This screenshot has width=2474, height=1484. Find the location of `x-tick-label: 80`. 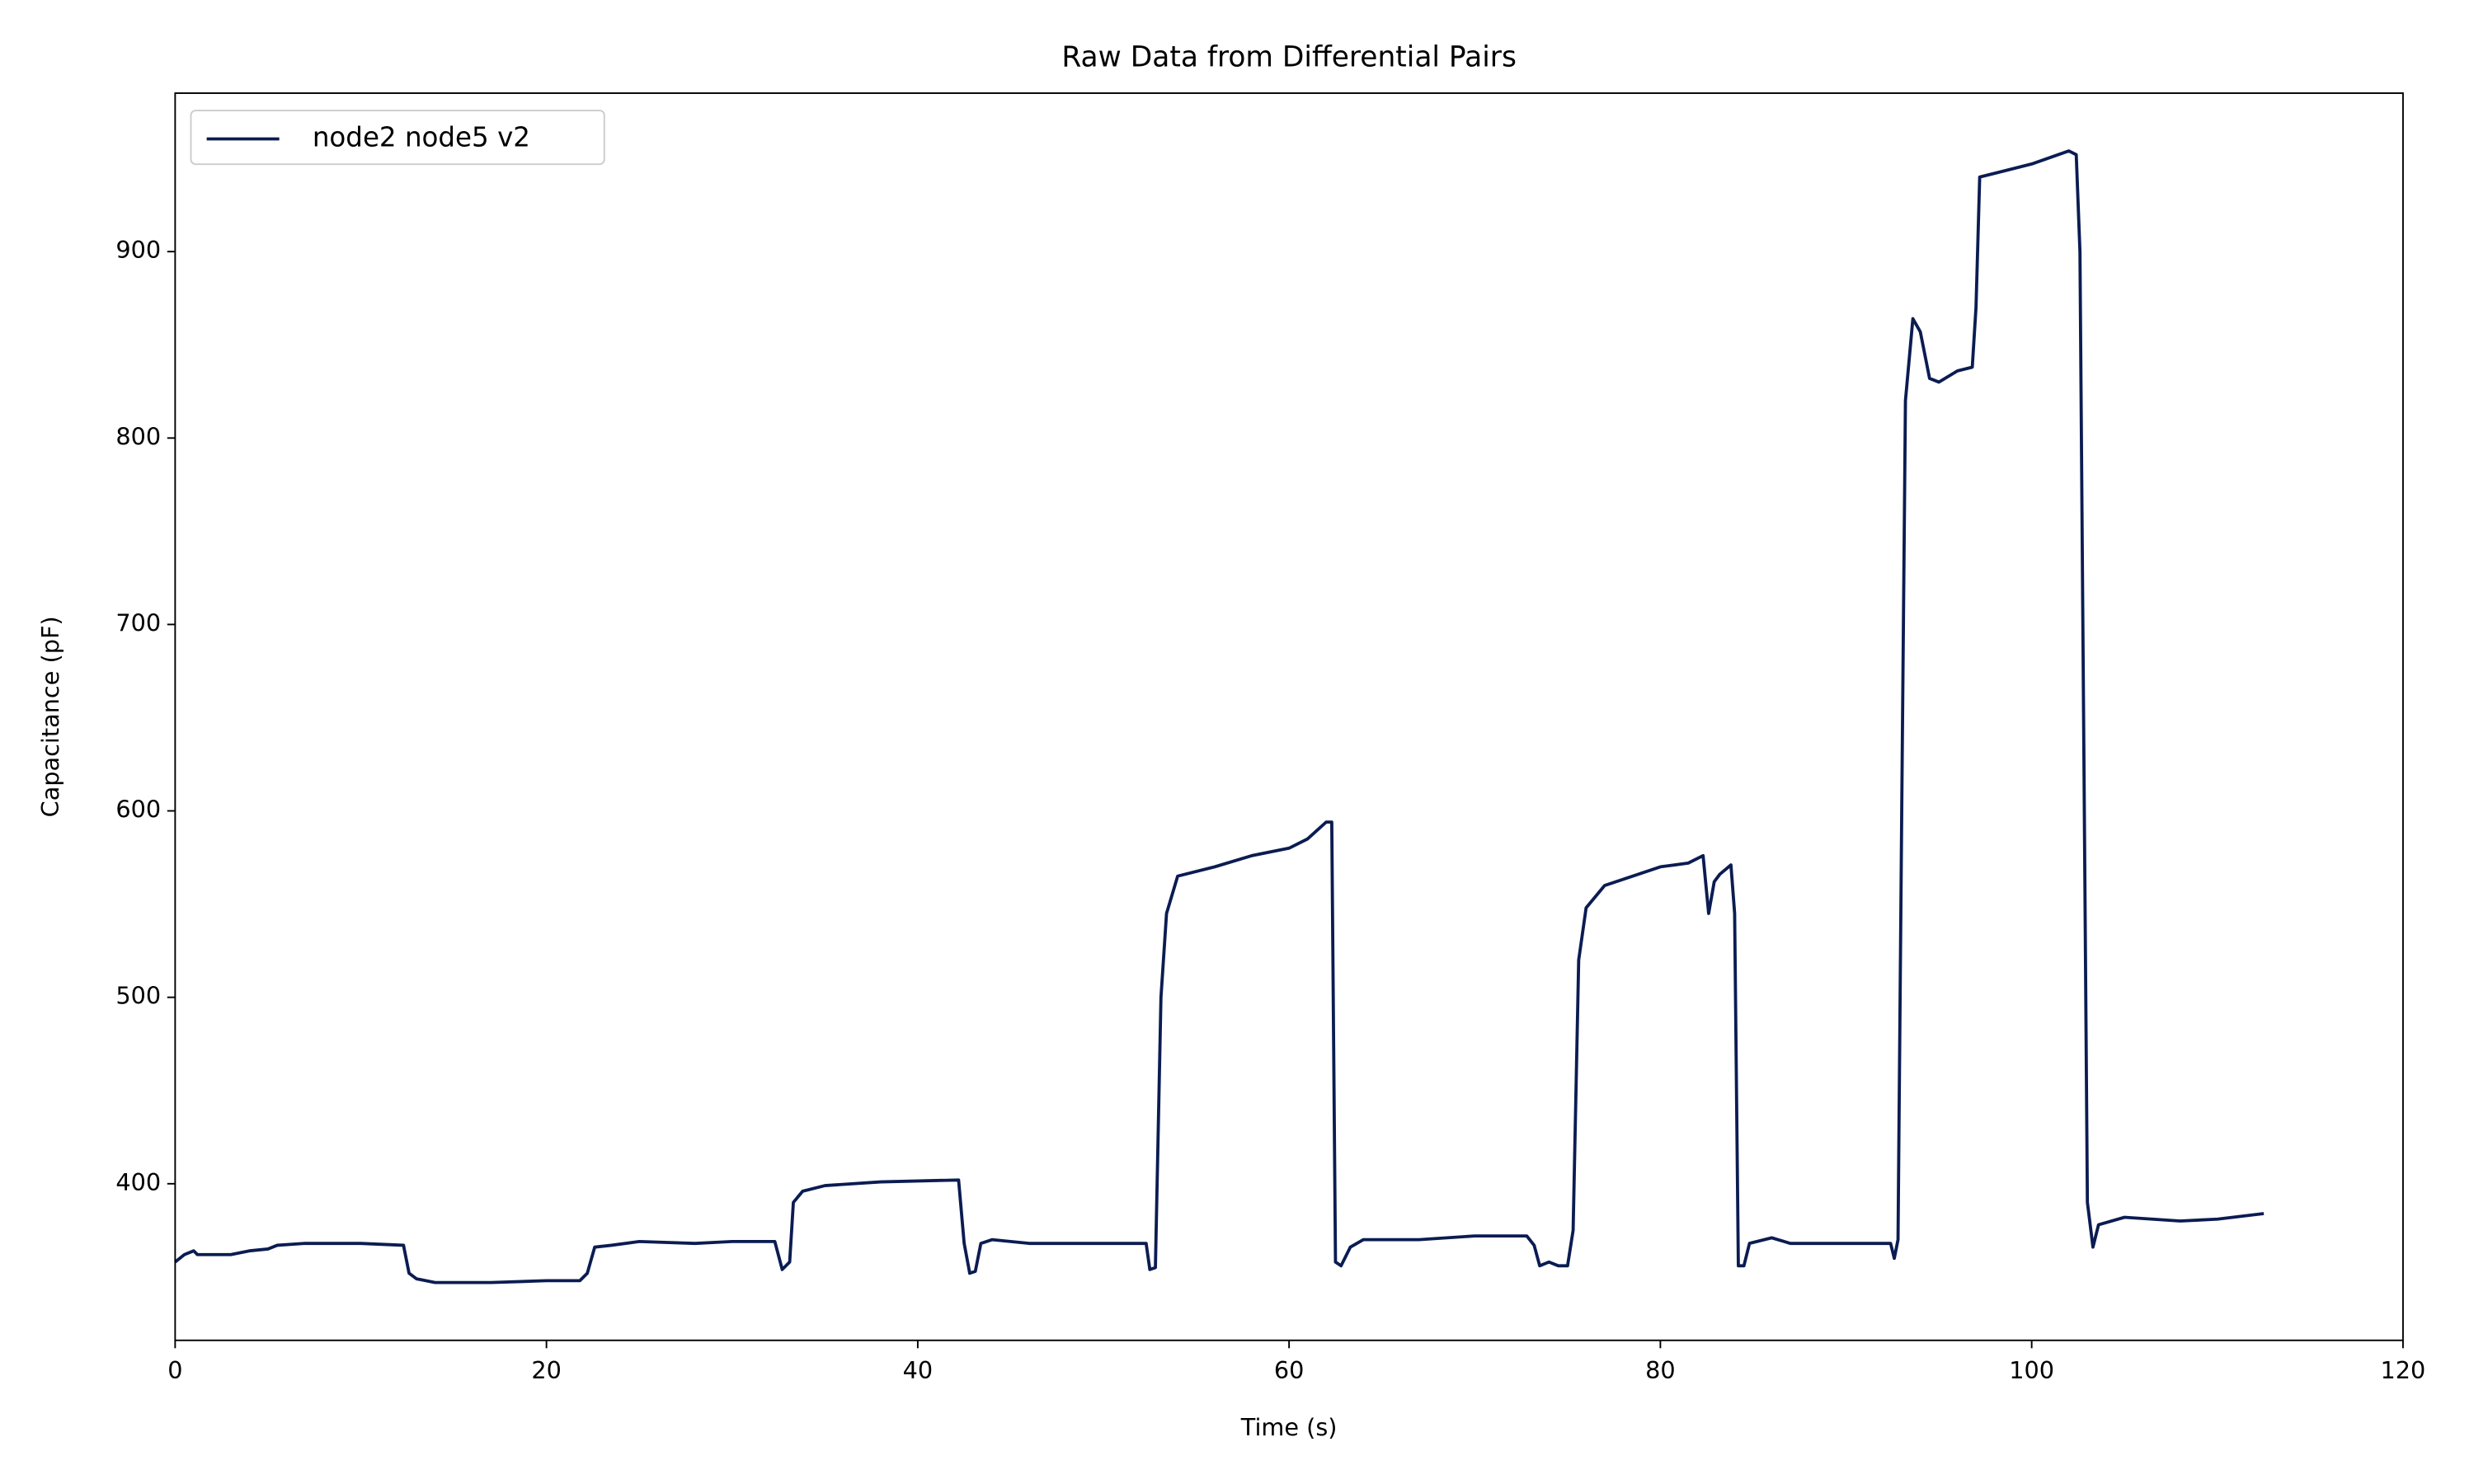

x-tick-label: 80 is located at coordinates (1660, 1370).